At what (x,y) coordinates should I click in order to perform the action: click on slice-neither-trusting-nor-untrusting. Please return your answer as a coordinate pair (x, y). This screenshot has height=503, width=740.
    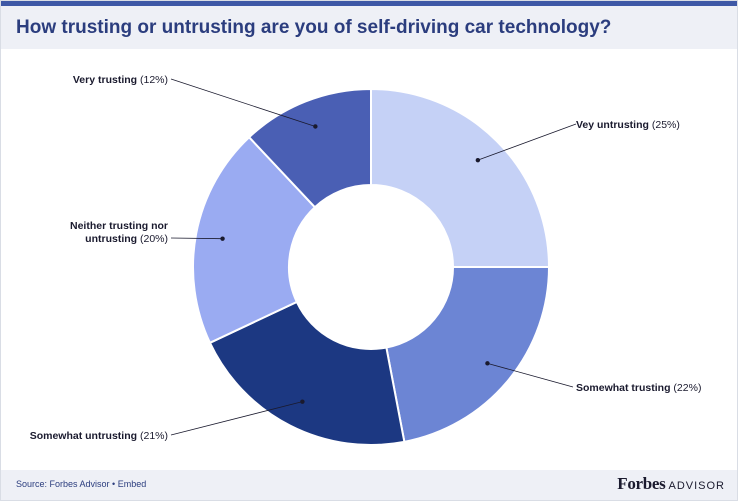
    Looking at the image, I should click on (254, 240).